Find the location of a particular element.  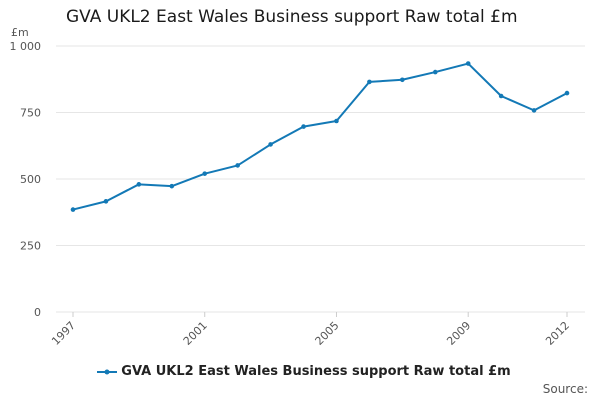

legend-swatch-icon is located at coordinates (107, 371).